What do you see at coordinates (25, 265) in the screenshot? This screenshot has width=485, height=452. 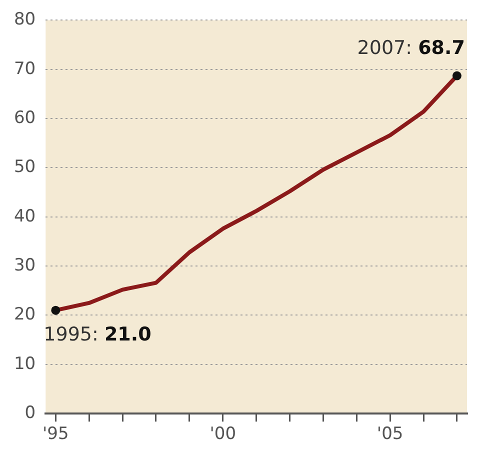 I see `y-tick-label: 30` at bounding box center [25, 265].